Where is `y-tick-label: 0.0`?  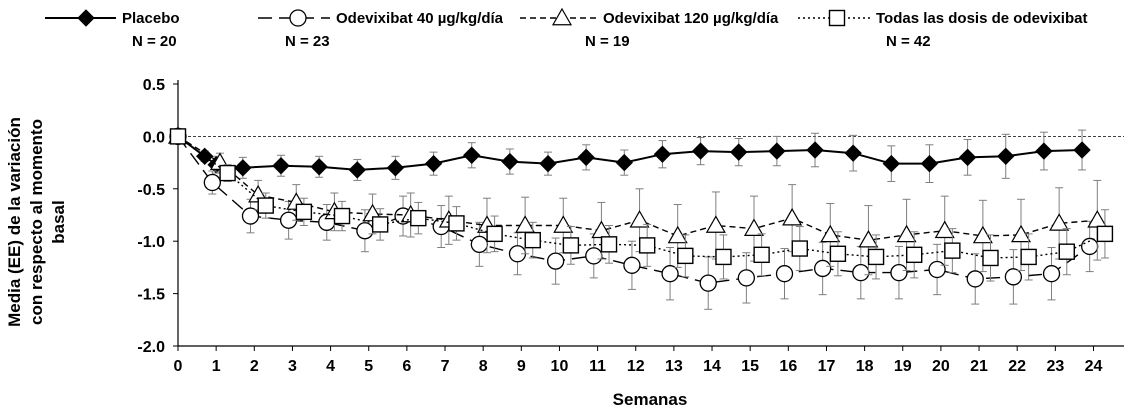
y-tick-label: 0.0 is located at coordinates (154, 137).